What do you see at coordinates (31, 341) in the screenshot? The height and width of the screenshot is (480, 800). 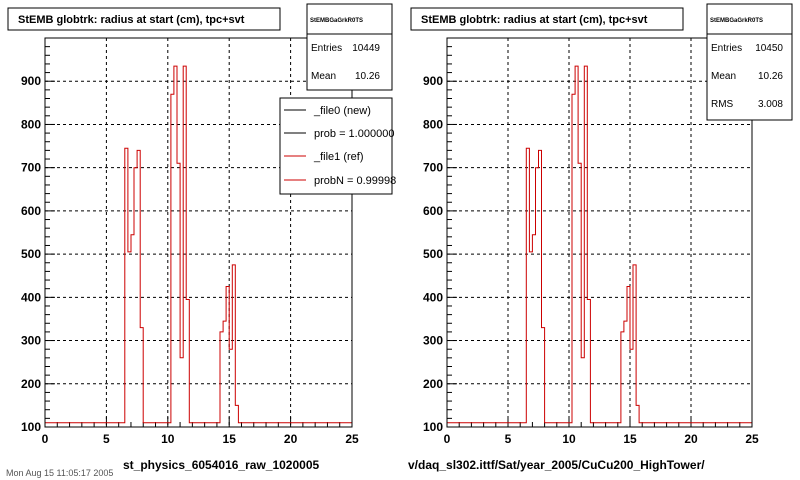 I see `left-y-tick-label: 300` at bounding box center [31, 341].